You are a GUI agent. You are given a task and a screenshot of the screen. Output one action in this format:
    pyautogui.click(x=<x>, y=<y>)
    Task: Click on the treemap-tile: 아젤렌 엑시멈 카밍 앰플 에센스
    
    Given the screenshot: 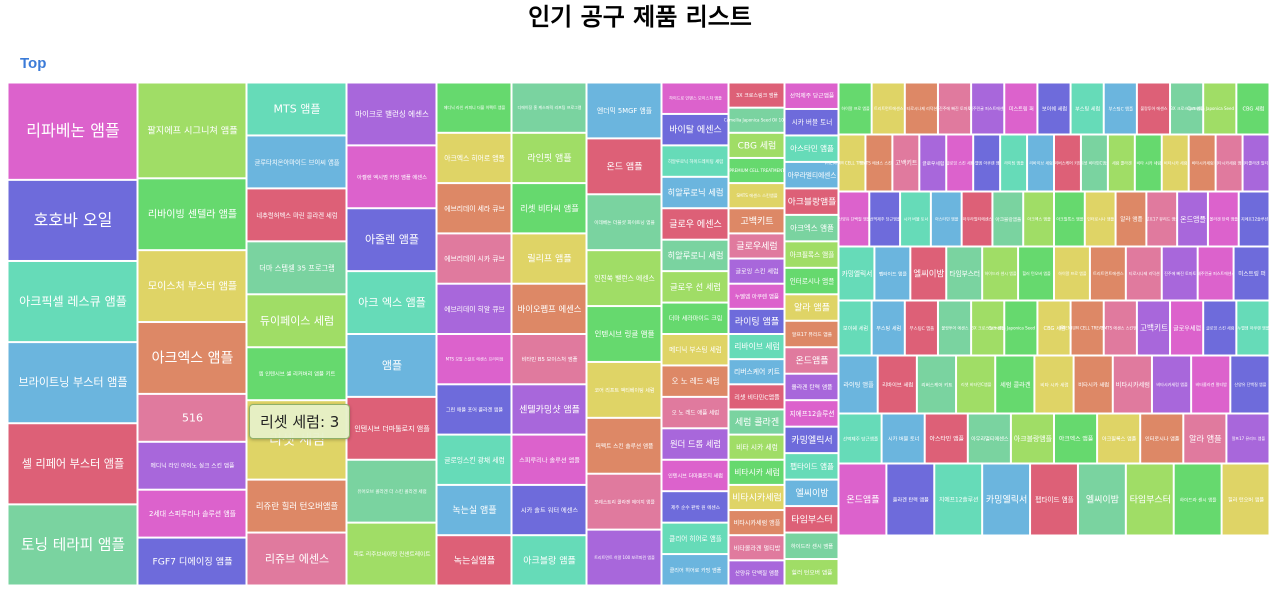 What is the action you would take?
    pyautogui.click(x=391, y=177)
    